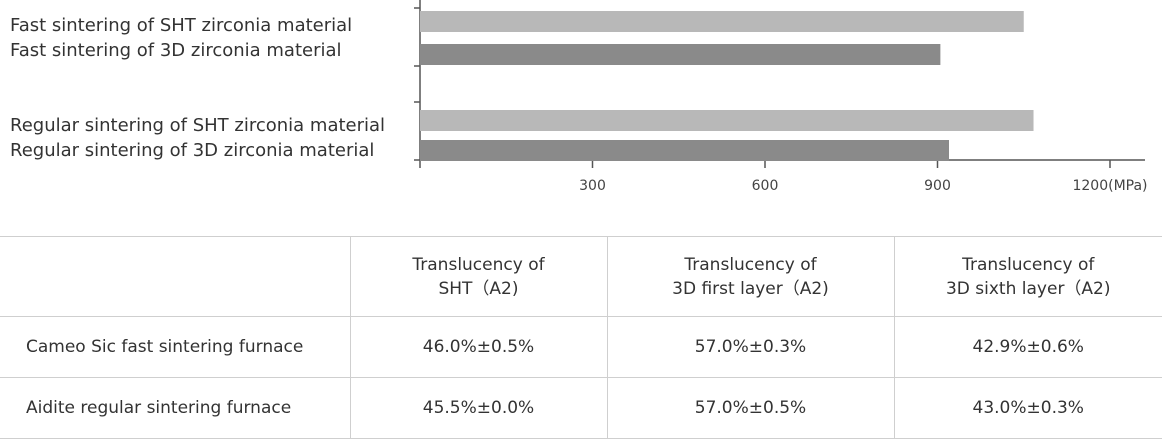 This screenshot has width=1165, height=439. What do you see at coordinates (1109, 186) in the screenshot?
I see `x-tick-label: 1200(MPa)` at bounding box center [1109, 186].